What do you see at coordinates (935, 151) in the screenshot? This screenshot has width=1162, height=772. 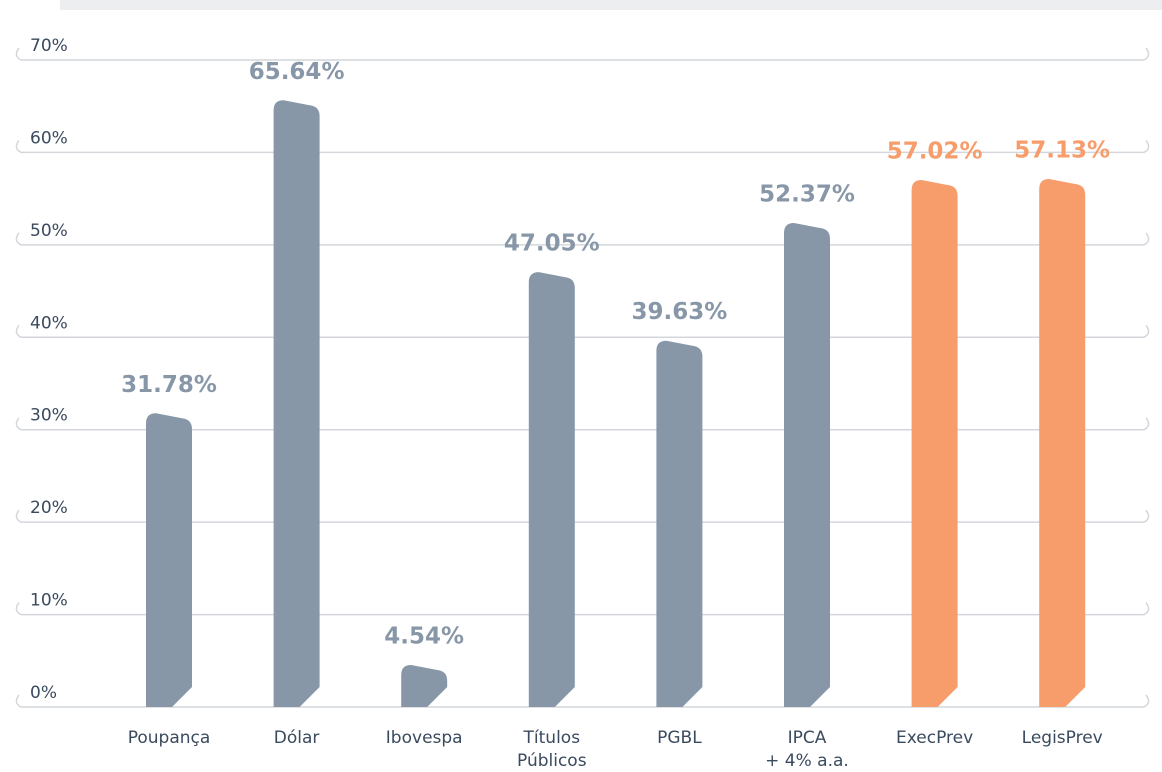 I see `value-label: 57.02%` at bounding box center [935, 151].